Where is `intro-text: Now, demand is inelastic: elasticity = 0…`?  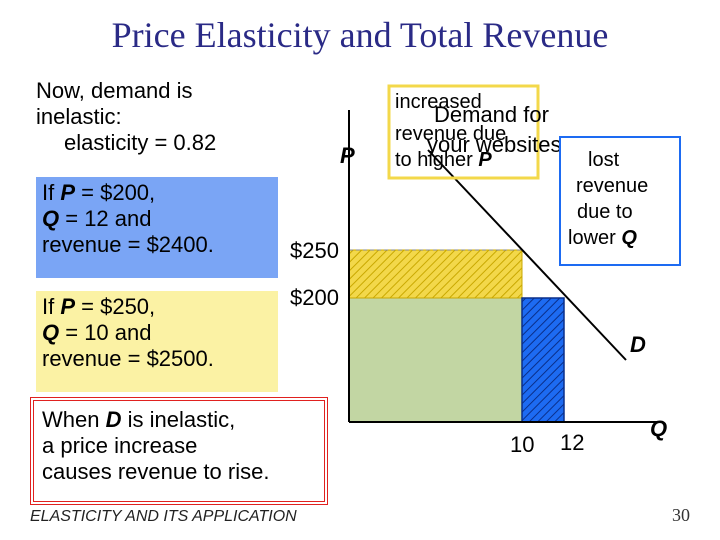 intro-text: Now, demand is inelastic: elasticity = 0… is located at coordinates (166, 117).